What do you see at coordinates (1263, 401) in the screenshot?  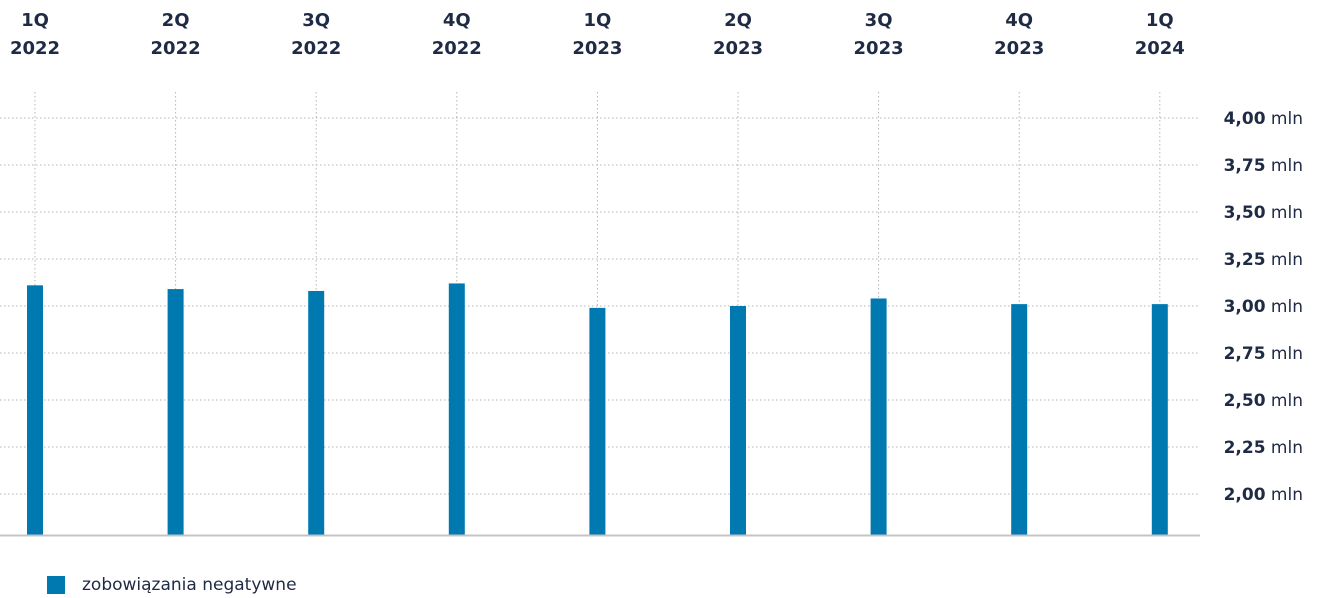 I see `y-tick-label: 2,50 mln` at bounding box center [1263, 401].